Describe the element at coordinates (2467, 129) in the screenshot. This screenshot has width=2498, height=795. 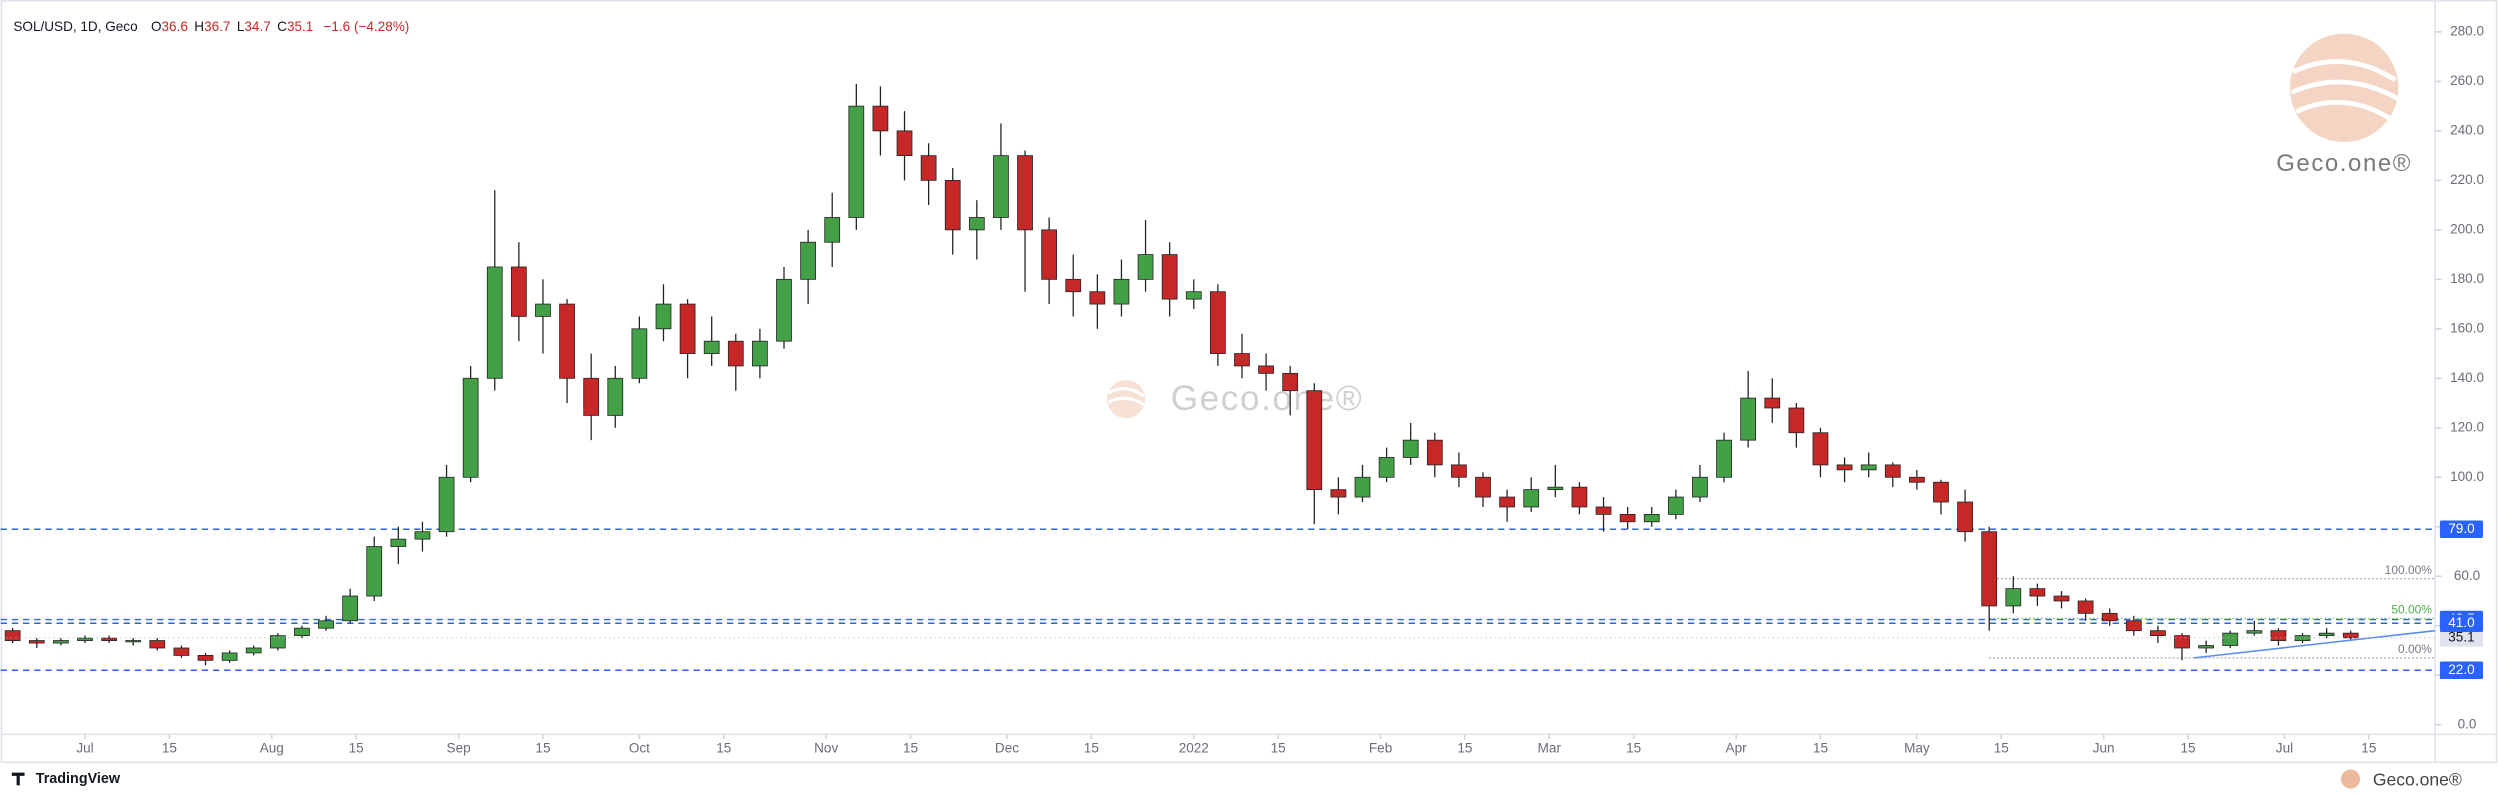
I see `y-tick-label: 240.0` at that location.